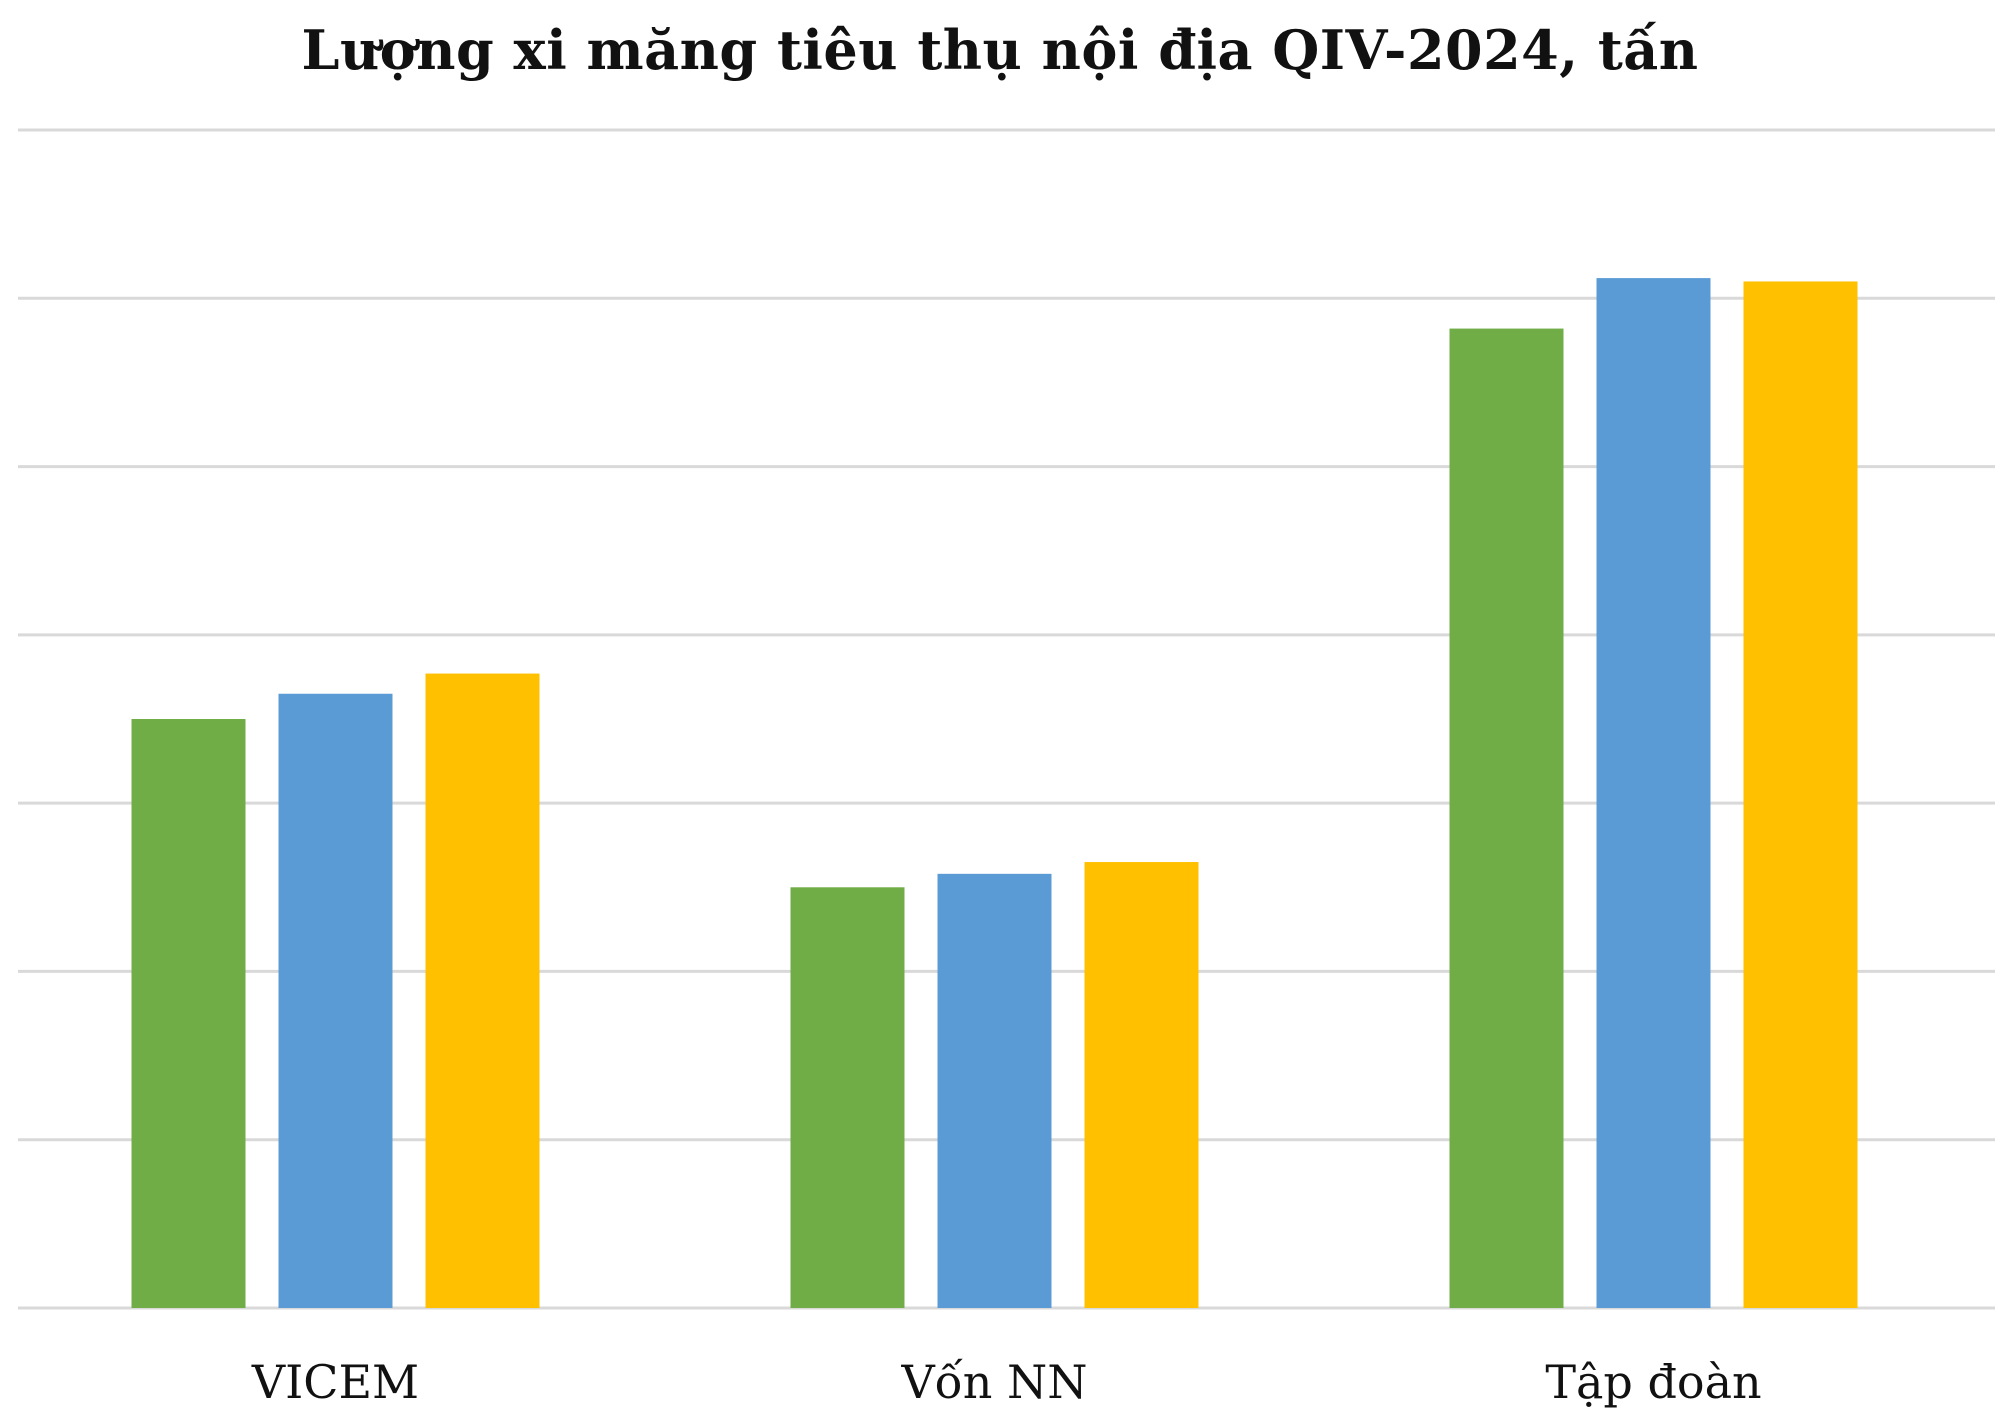 Image resolution: width=2000 pixels, height=1413 pixels. Describe the element at coordinates (847, 1097) in the screenshot. I see `bar-vốn-nn-series-1` at that location.